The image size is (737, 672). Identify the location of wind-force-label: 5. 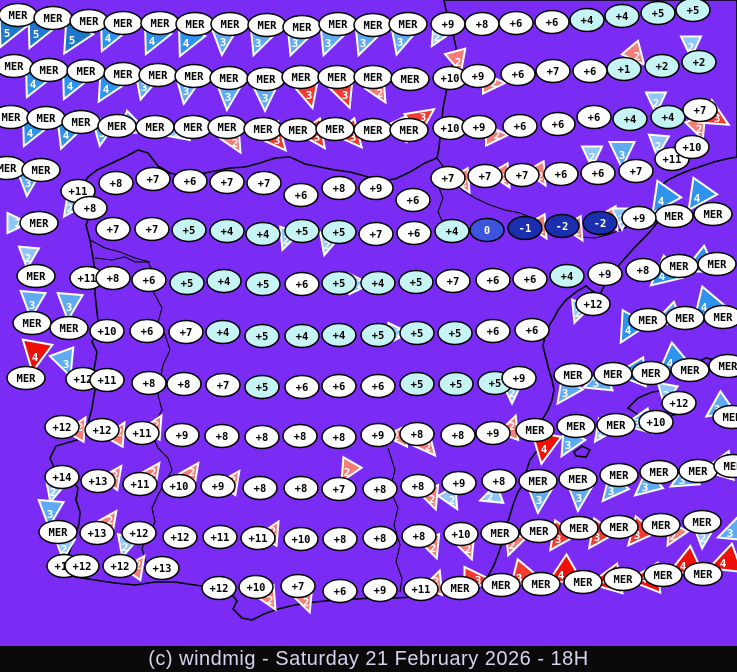
(36, 34).